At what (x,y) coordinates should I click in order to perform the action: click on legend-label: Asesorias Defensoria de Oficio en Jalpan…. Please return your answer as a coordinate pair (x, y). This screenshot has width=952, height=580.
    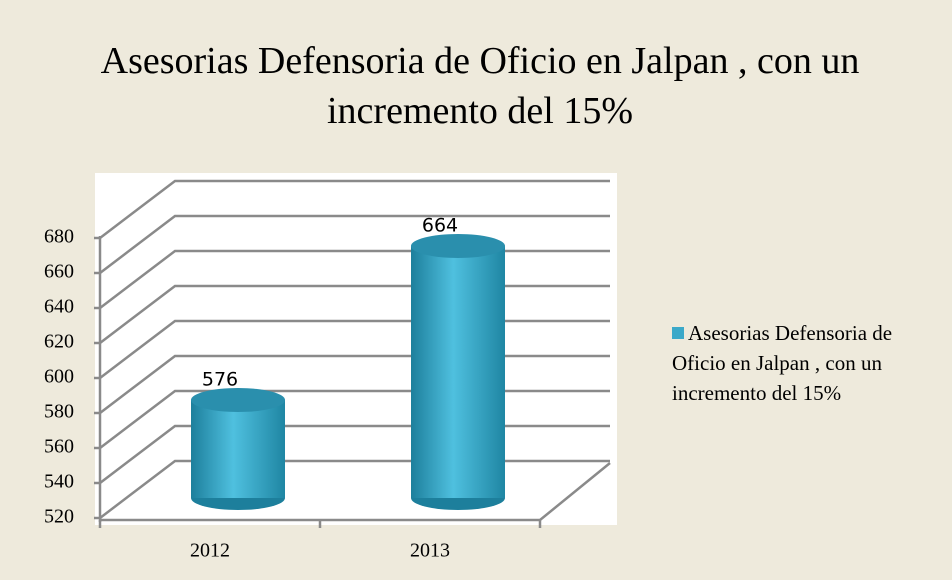
    Looking at the image, I should click on (782, 363).